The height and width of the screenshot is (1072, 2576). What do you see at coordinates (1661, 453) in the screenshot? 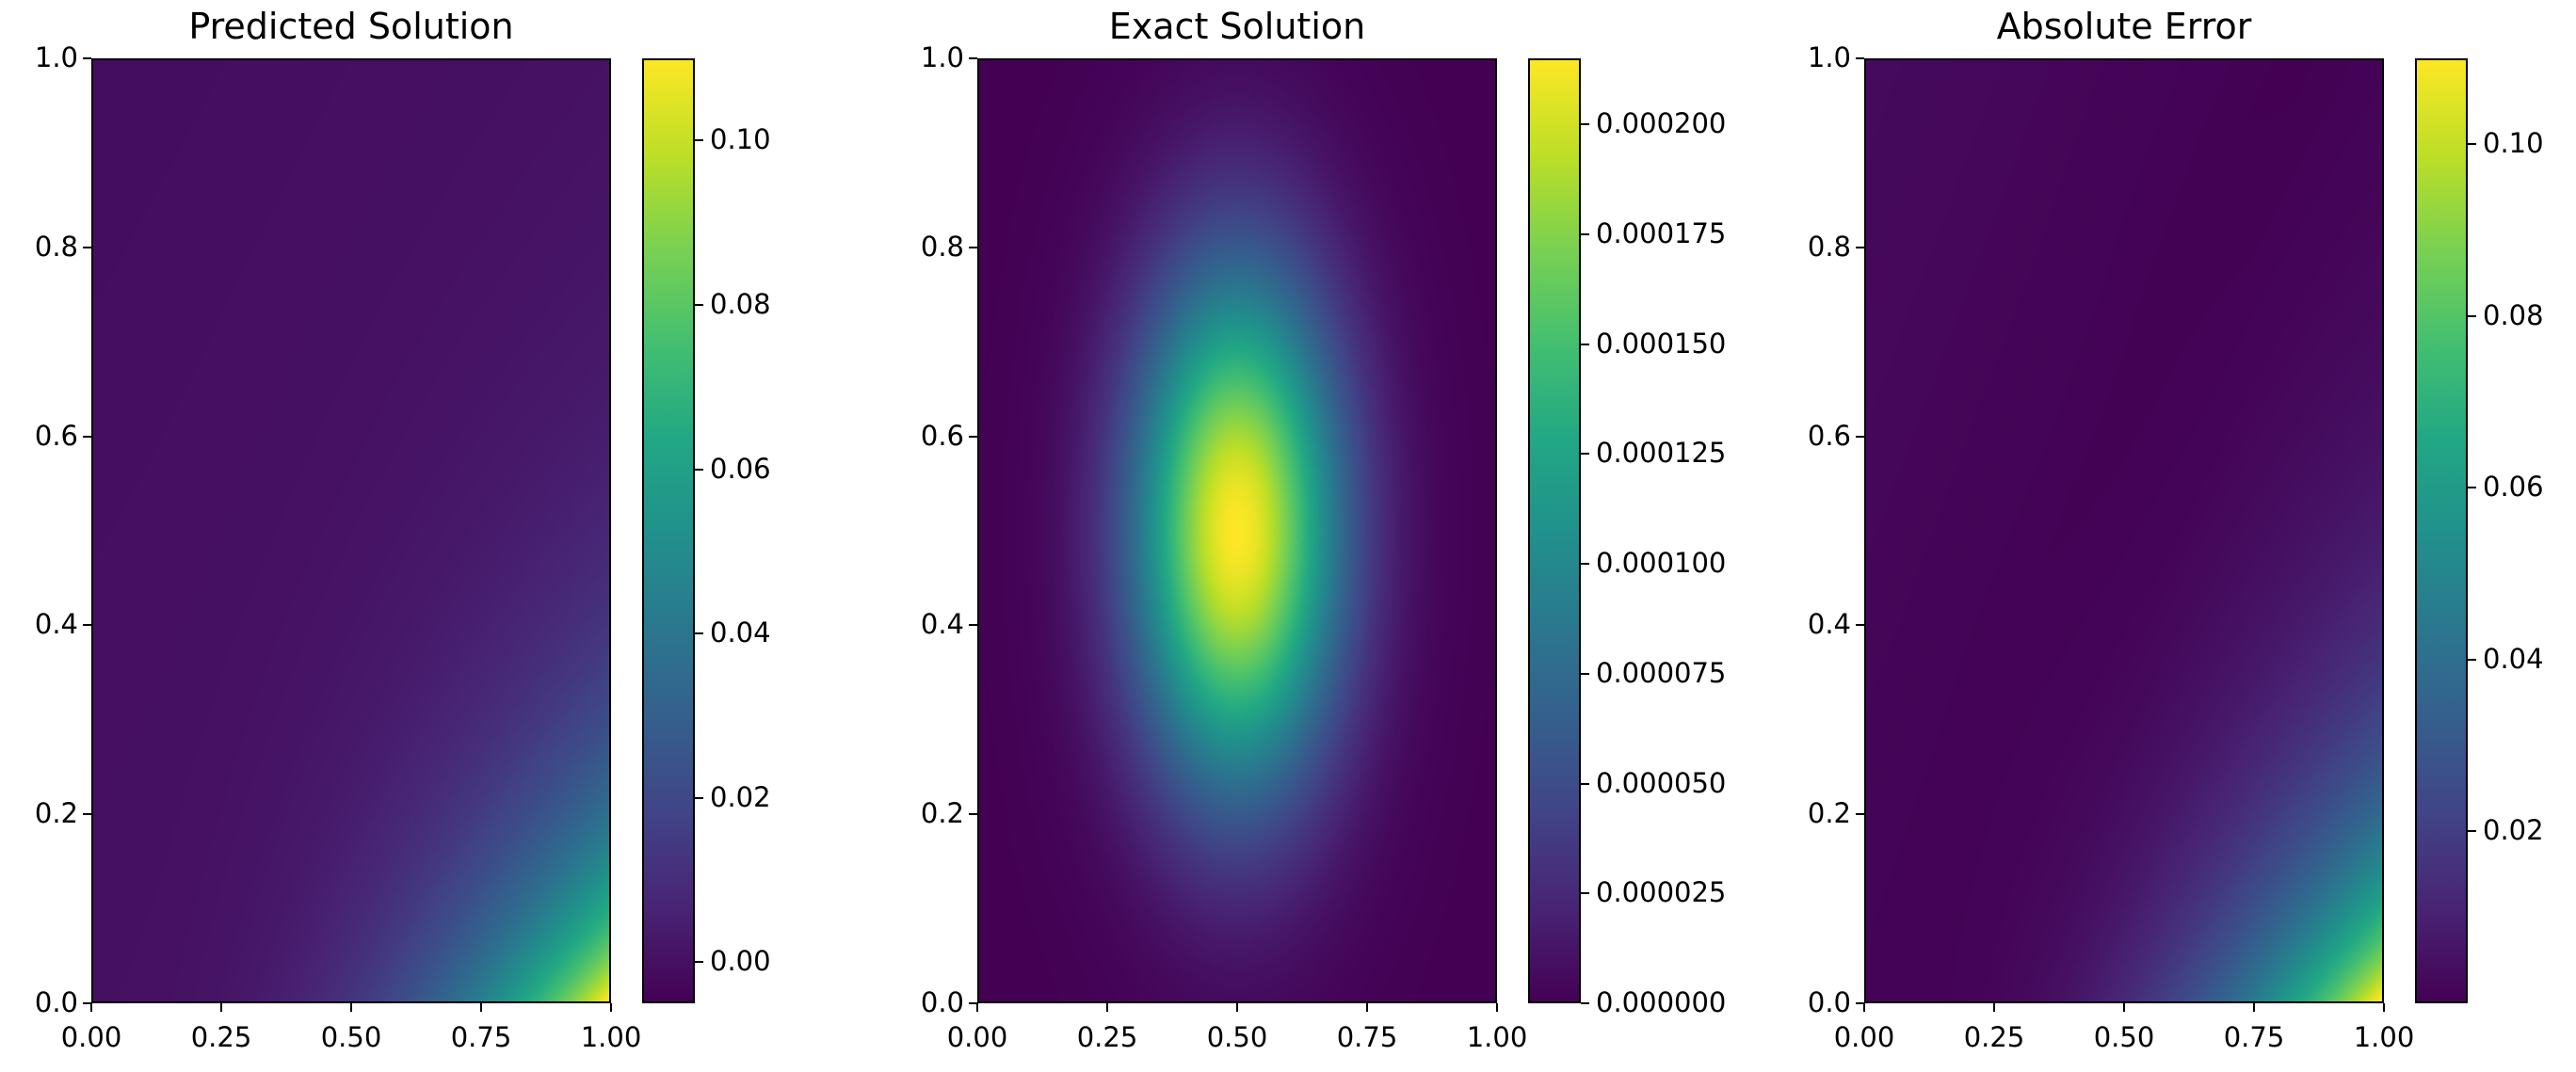
I see `colorbar-tick-label: 0.000125` at bounding box center [1661, 453].